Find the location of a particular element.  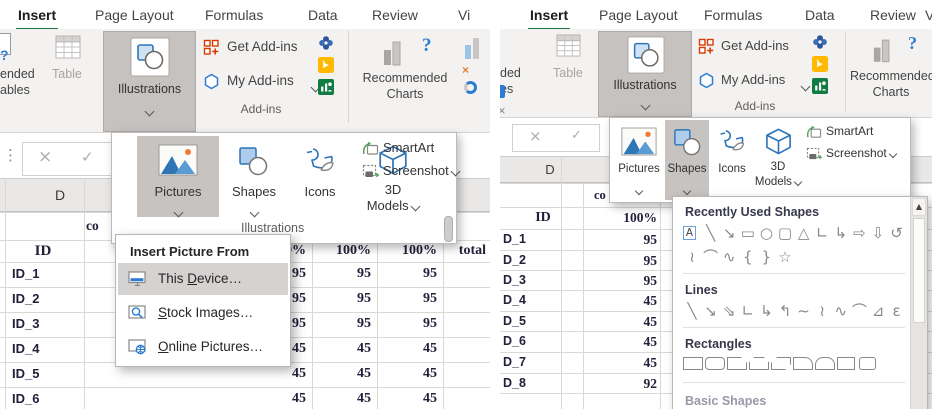

shape-glyph: ↳ is located at coordinates (766, 311).